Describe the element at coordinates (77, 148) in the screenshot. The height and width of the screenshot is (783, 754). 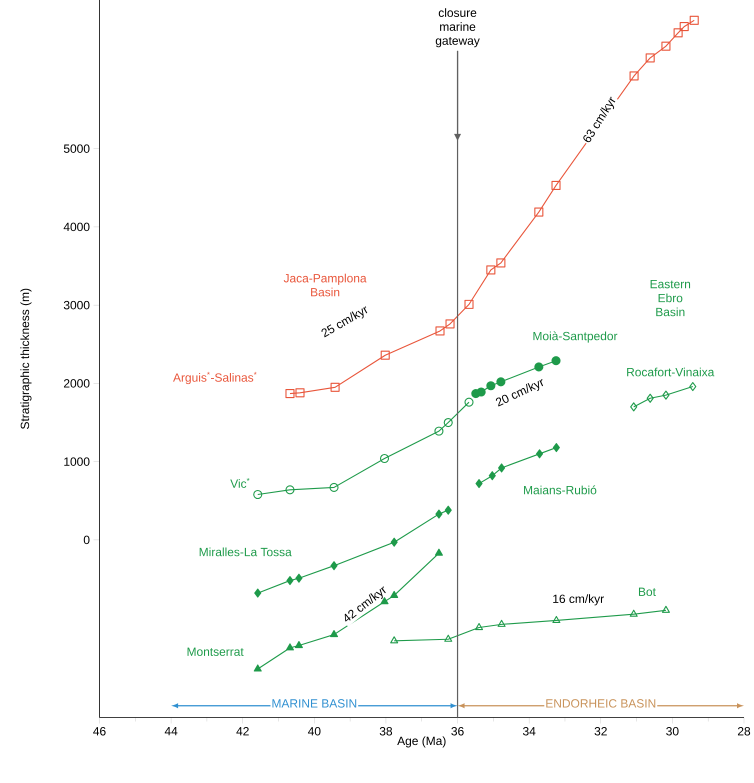
I see `y-tick-label: 5000` at that location.